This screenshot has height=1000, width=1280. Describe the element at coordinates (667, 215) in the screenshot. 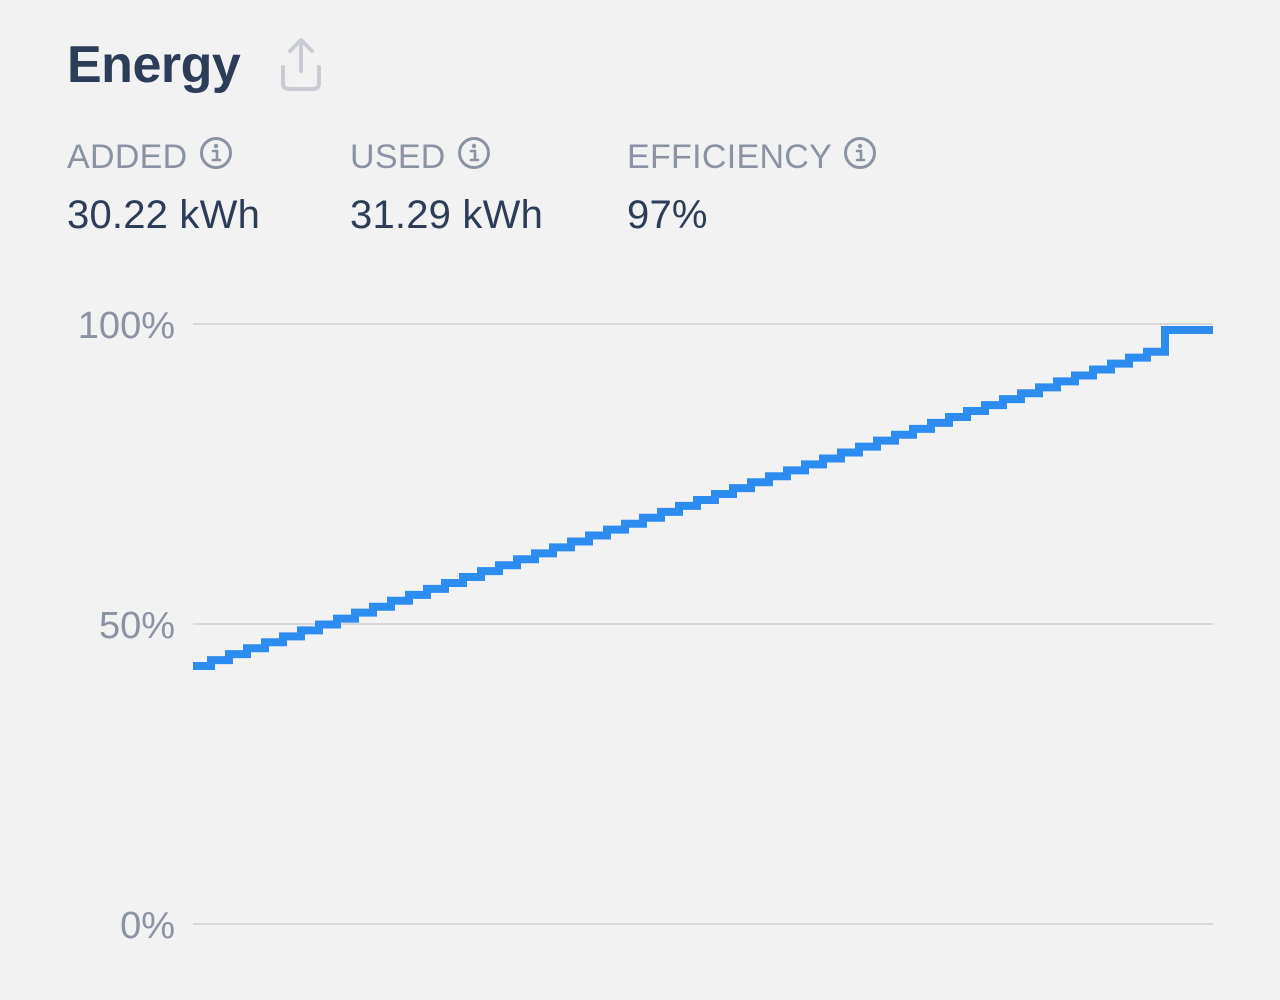

I see `stat-value: 97%` at that location.